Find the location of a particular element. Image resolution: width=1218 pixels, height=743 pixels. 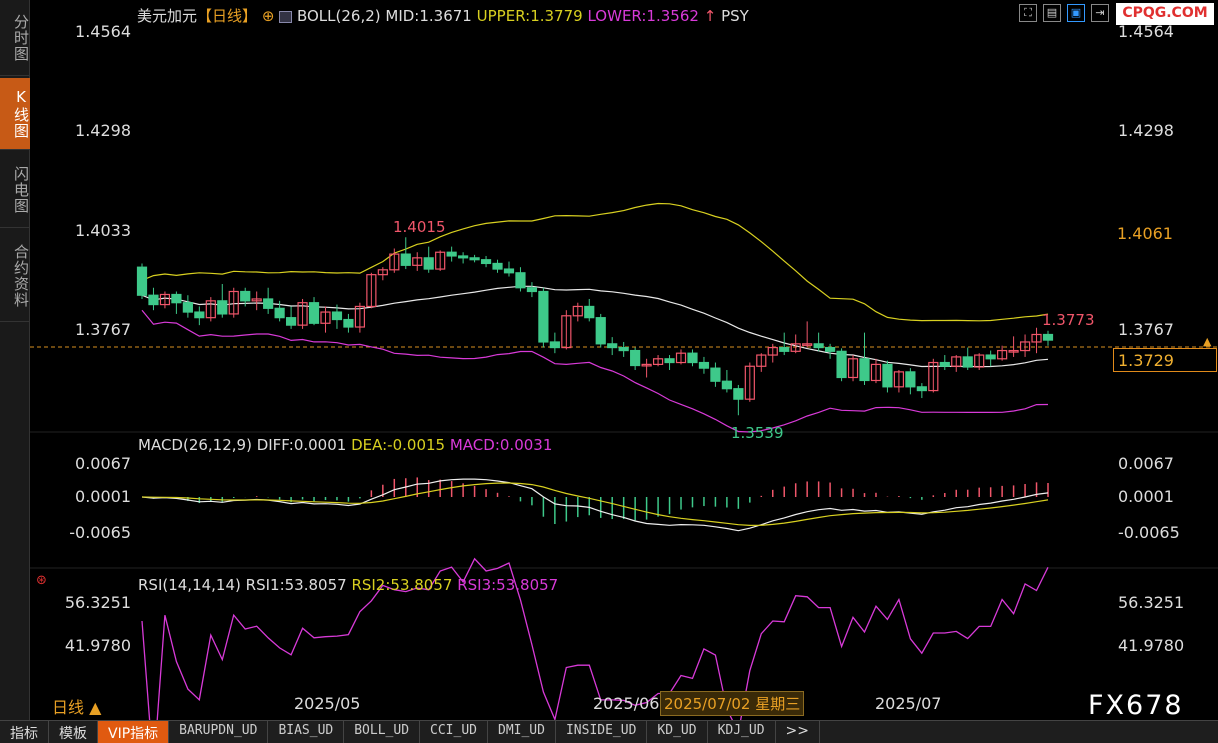

time-label: 2025/06 is located at coordinates (626, 703).